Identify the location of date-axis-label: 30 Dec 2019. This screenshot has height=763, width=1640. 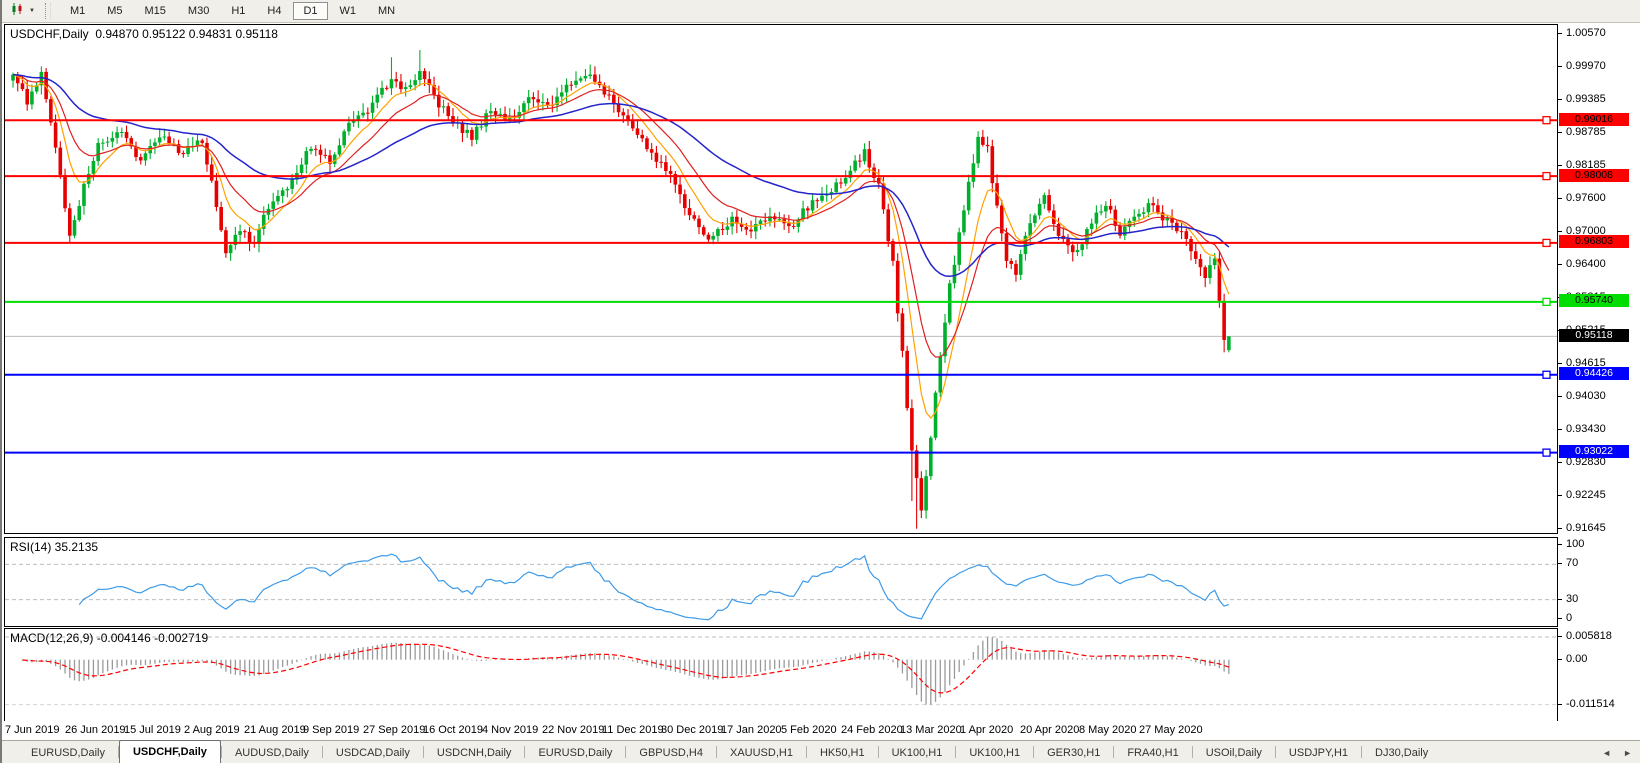
(692, 730).